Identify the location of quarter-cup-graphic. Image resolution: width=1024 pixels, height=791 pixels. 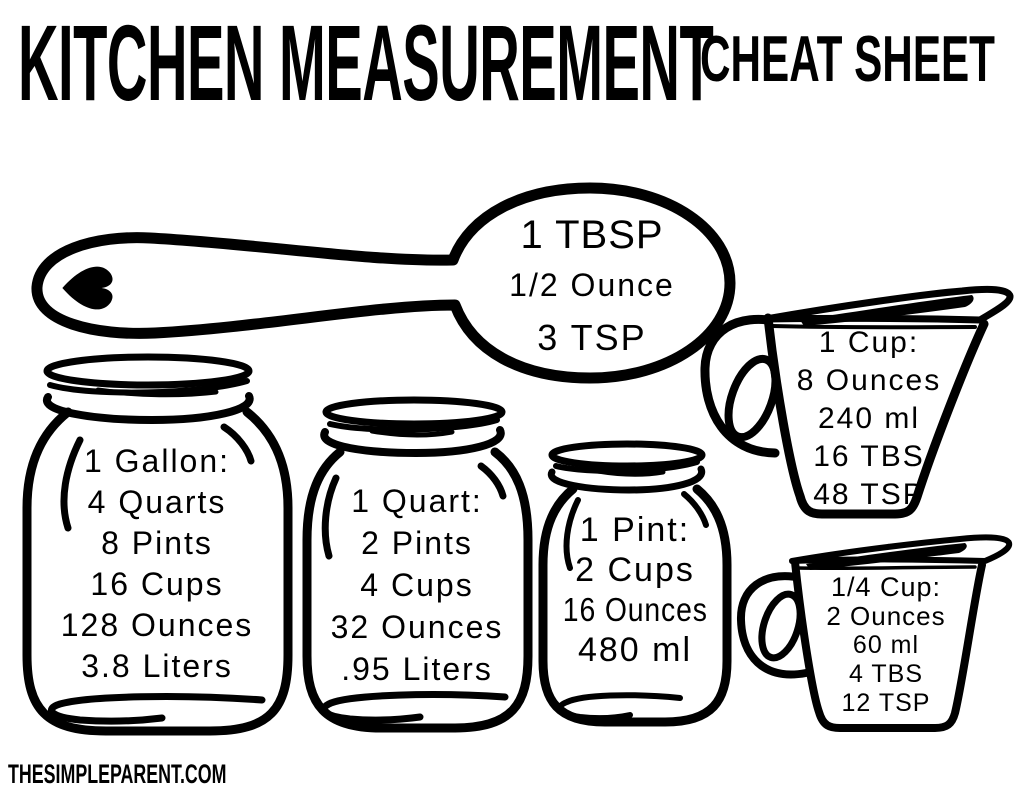
(874, 633).